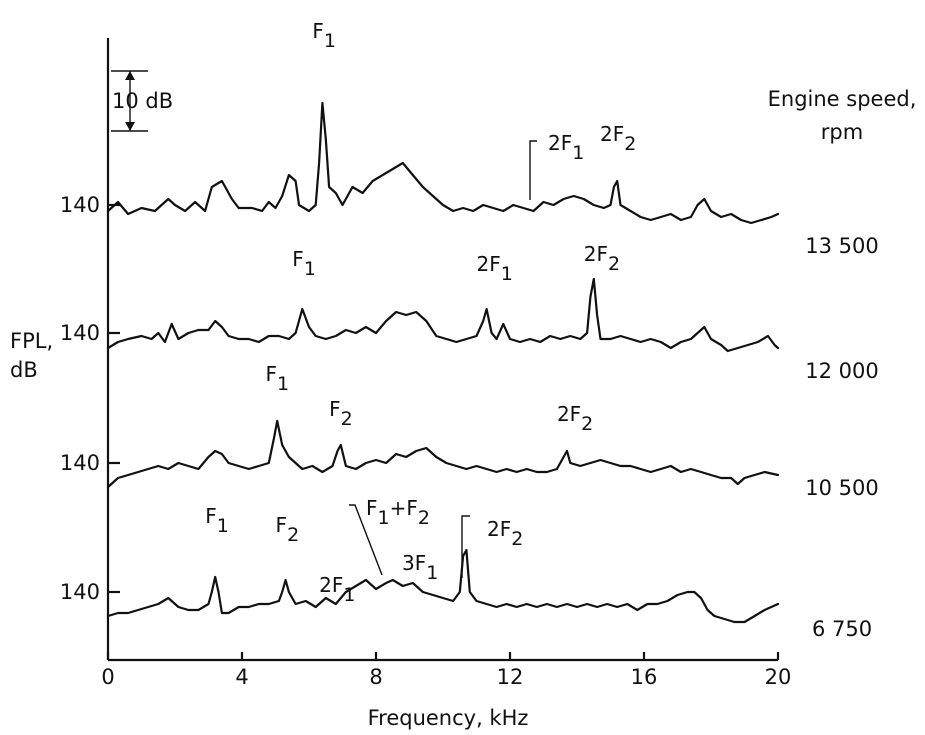 The height and width of the screenshot is (735, 925). What do you see at coordinates (375, 677) in the screenshot?
I see `x-tick-label: 8` at bounding box center [375, 677].